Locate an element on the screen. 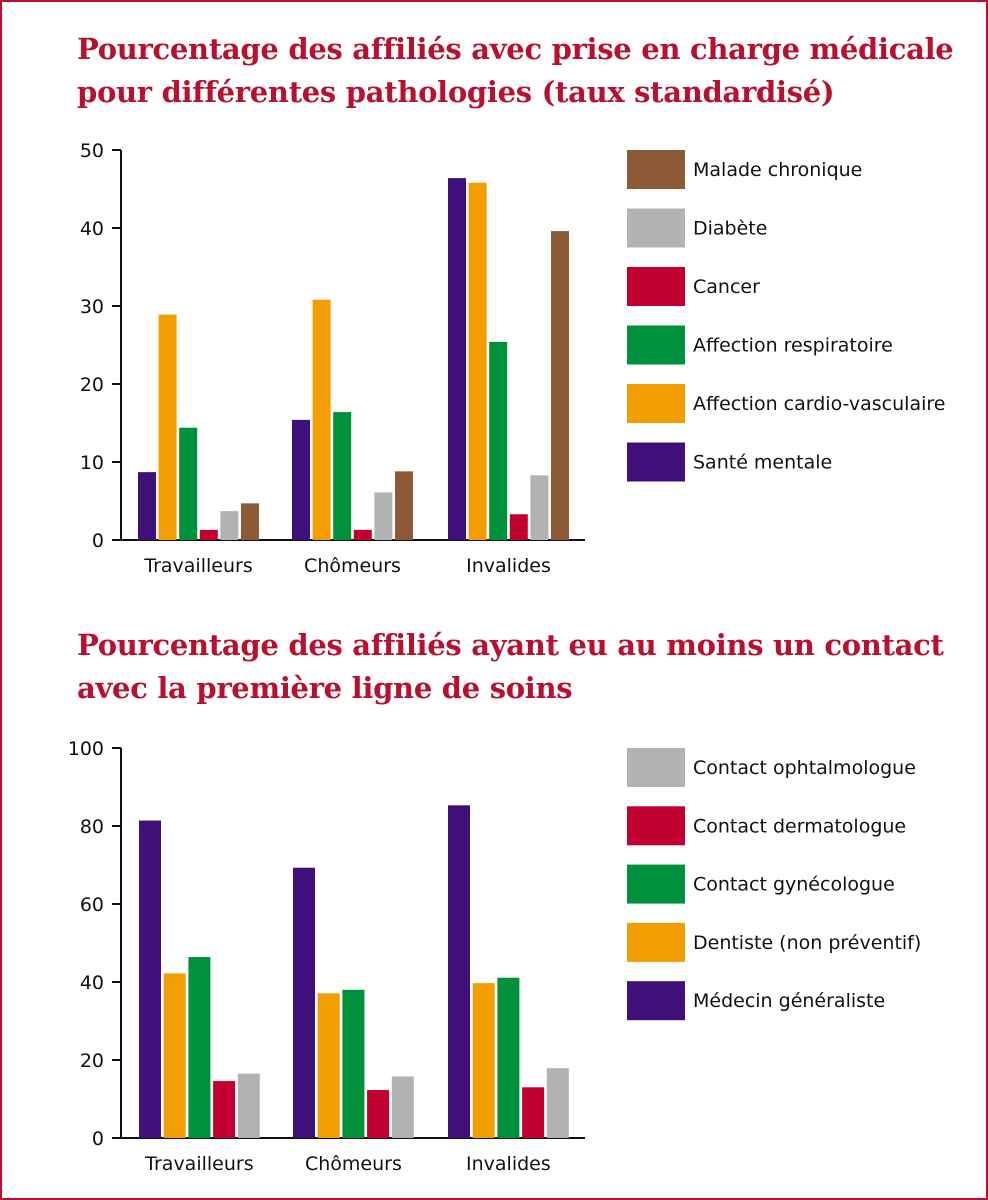 This screenshot has height=1200, width=988. bar-chomeurs-sante-mentale is located at coordinates (301, 479).